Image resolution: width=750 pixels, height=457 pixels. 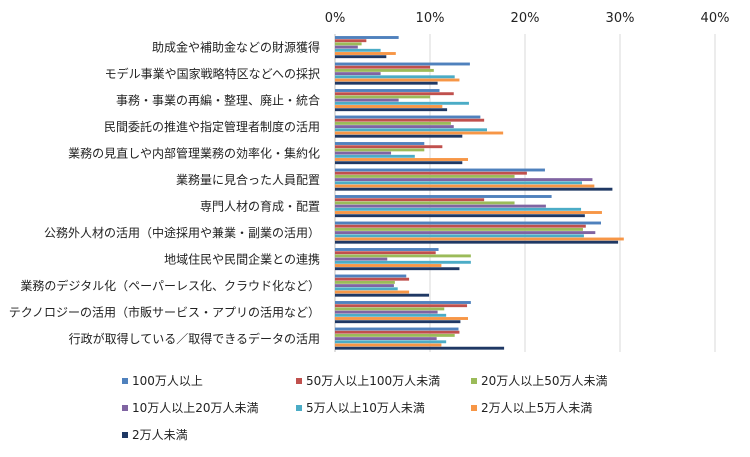 What do you see at coordinates (620, 18) in the screenshot?
I see `x-tick-label: 30%` at bounding box center [620, 18].